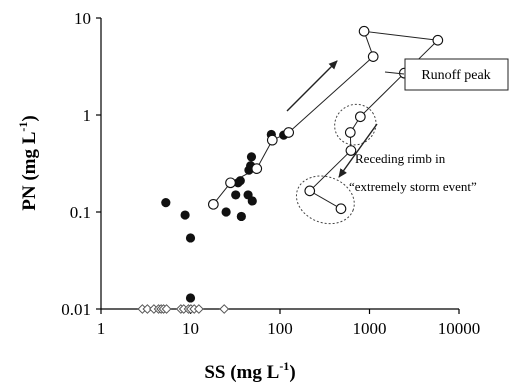 The image size is (518, 385). I want to click on dashed-ellipse-lower, so click(325, 200).